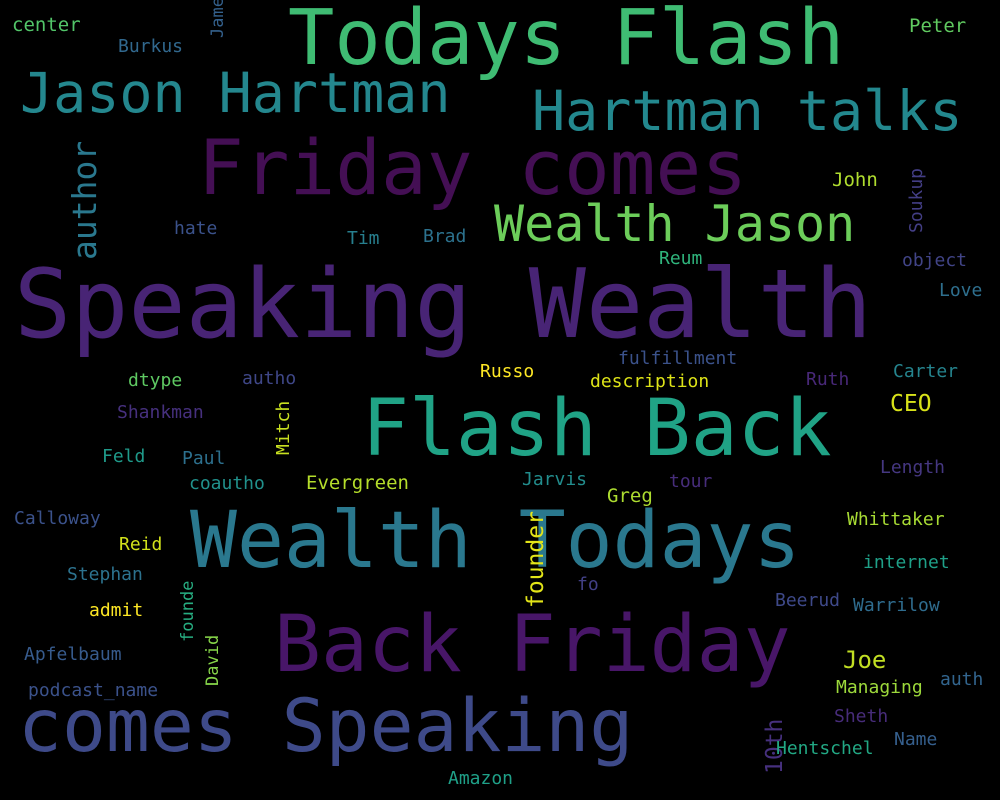  I want to click on word-jarvis: Jarvis, so click(555, 479).